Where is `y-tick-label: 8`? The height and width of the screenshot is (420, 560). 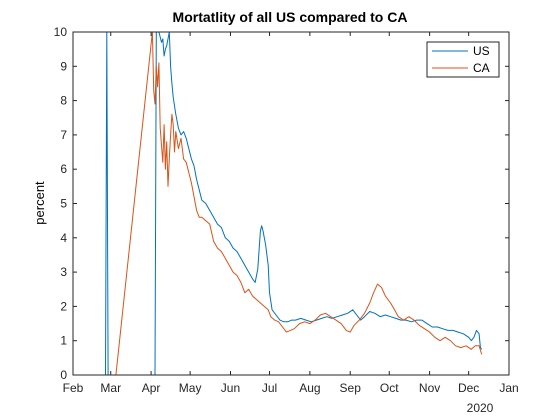
y-tick-label: 8 is located at coordinates (63, 101).